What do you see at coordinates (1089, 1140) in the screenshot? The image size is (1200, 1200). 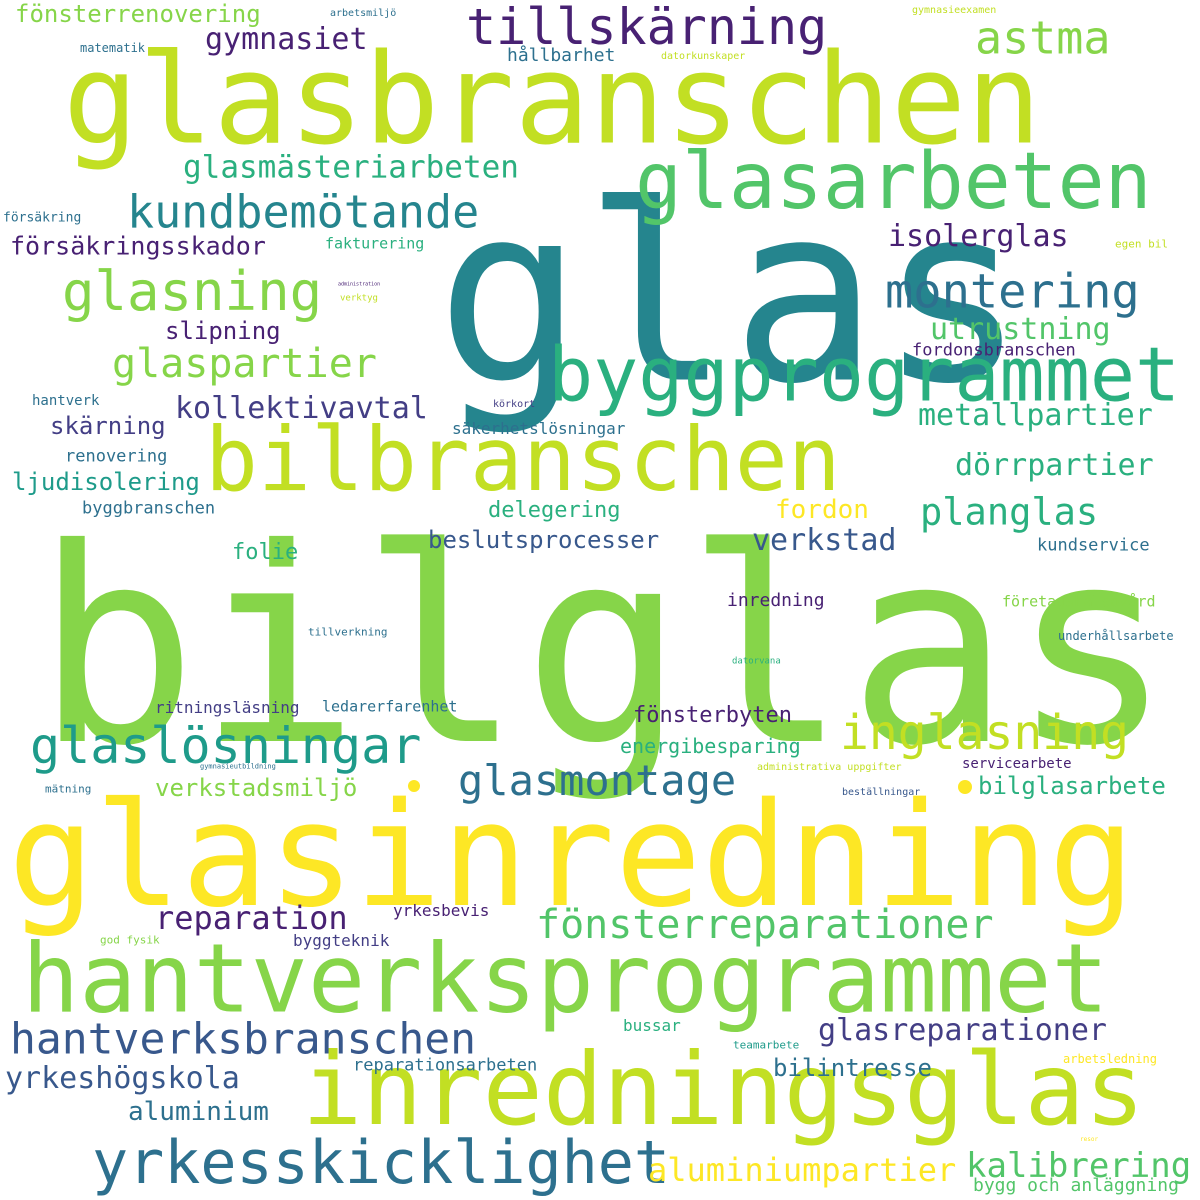 I see `word-resor: resor` at bounding box center [1089, 1140].